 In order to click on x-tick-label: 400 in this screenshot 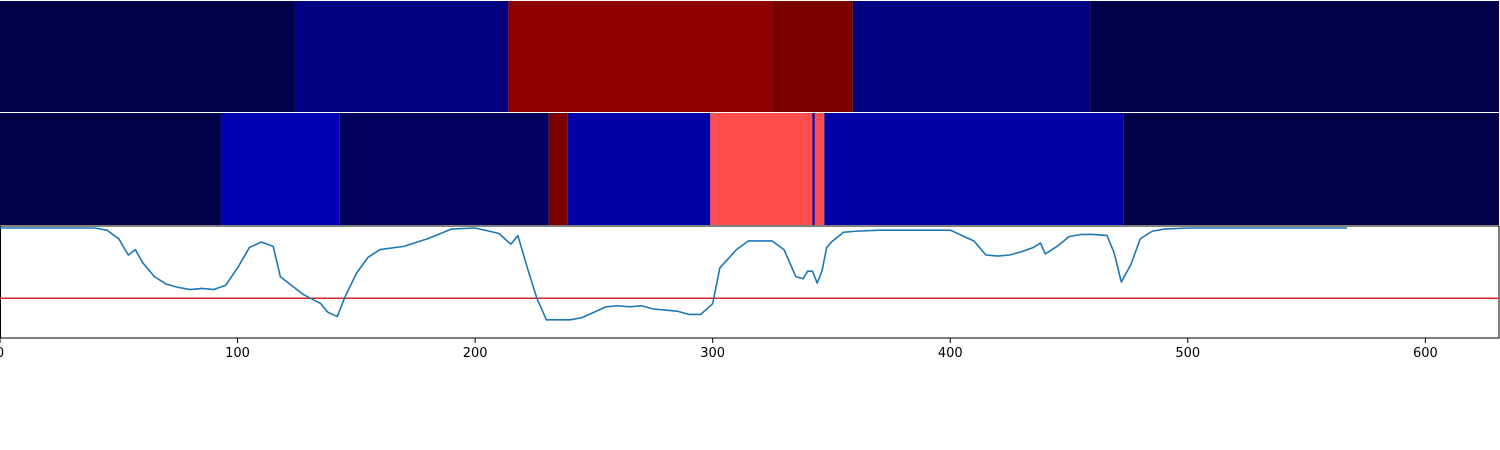, I will do `click(950, 353)`.